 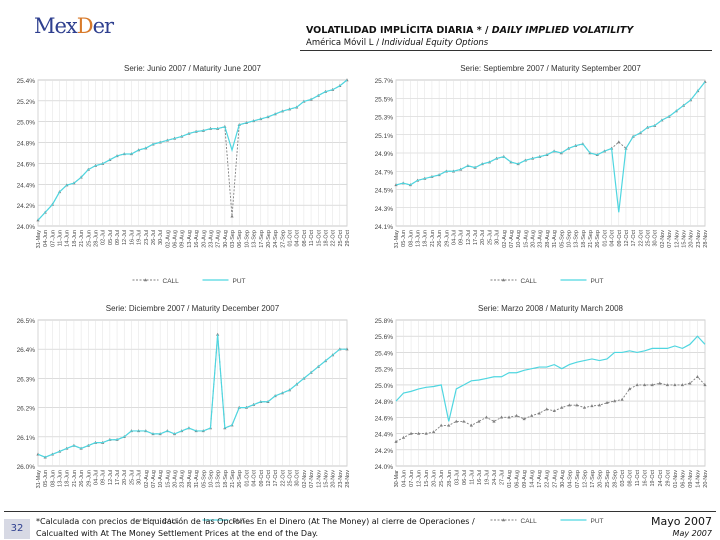 I want to click on x-tick-label: 24-Oct, so click(x=661, y=478).